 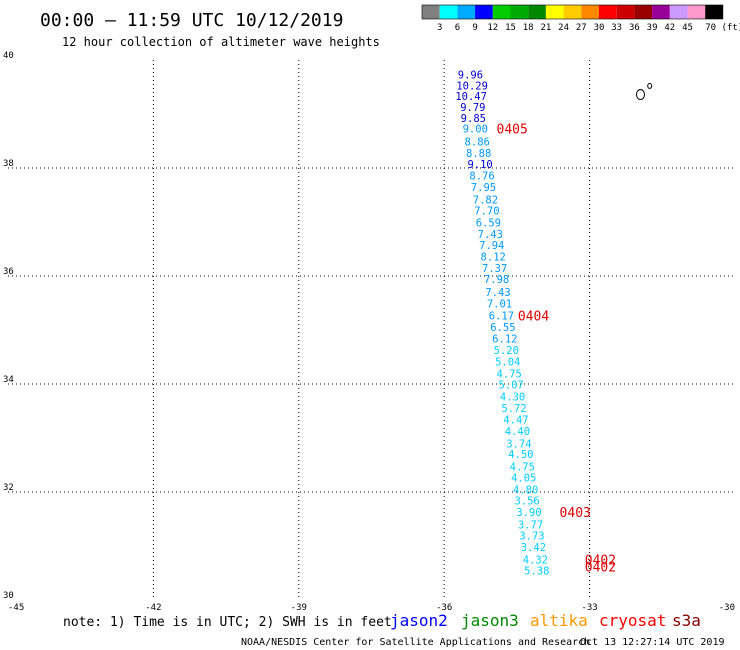 What do you see at coordinates (473, 119) in the screenshot?
I see `wave-height-label: 9.85` at bounding box center [473, 119].